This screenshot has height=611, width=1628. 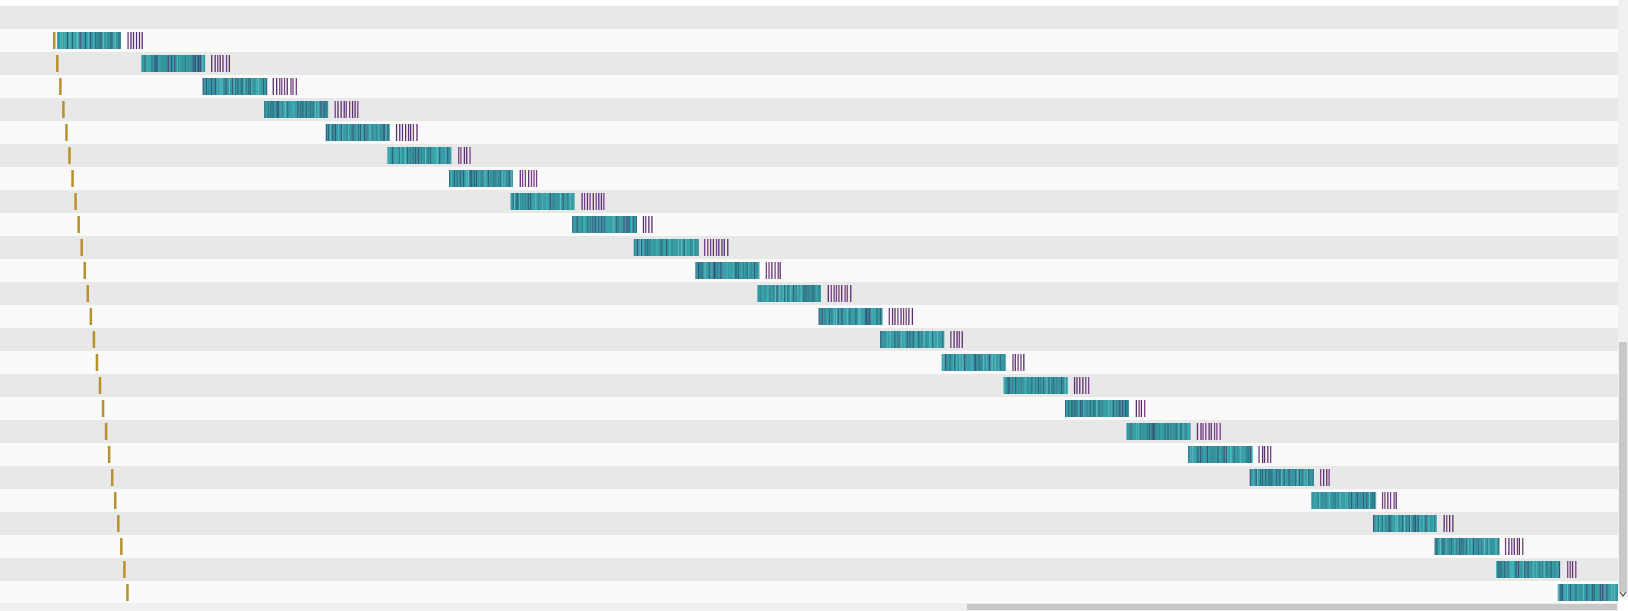 What do you see at coordinates (973, 362) in the screenshot?
I see `teal-block` at bounding box center [973, 362].